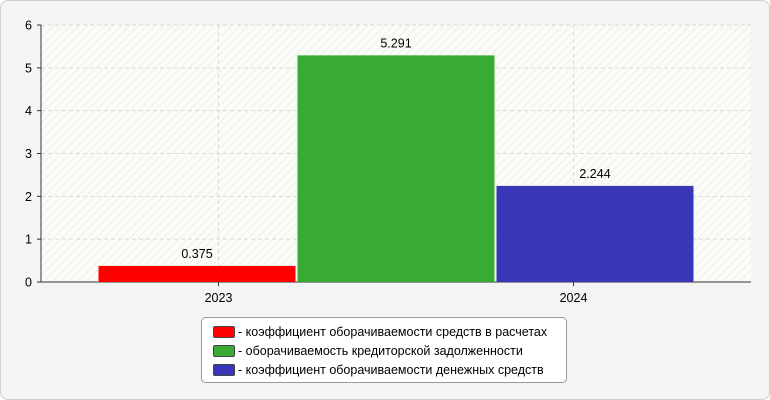  What do you see at coordinates (28, 197) in the screenshot?
I see `y-tick-label: 2` at bounding box center [28, 197].